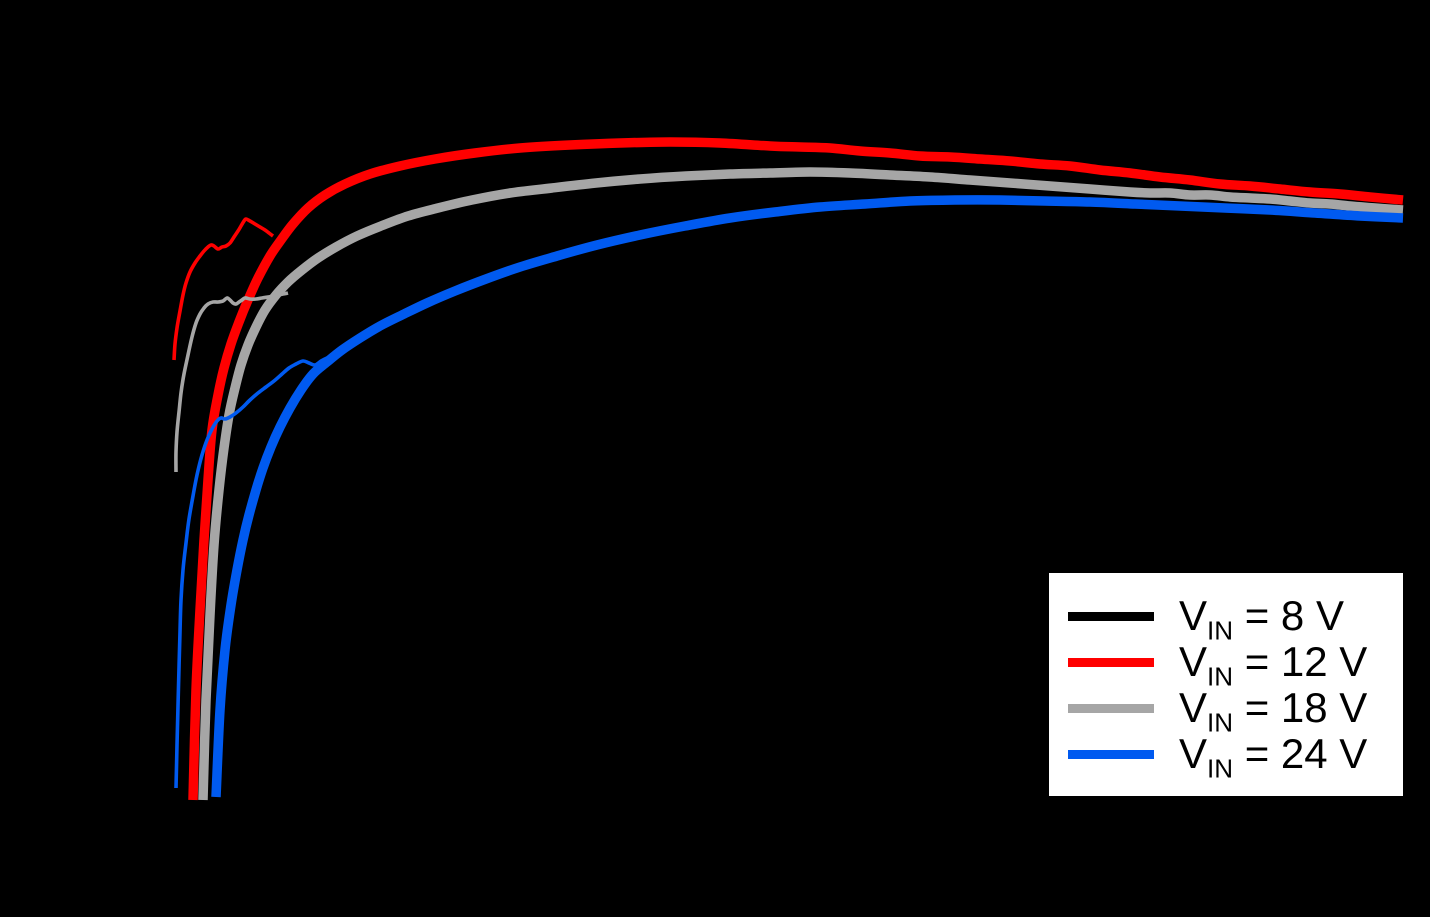 Image resolution: width=1430 pixels, height=917 pixels. Describe the element at coordinates (1111, 662) in the screenshot. I see `legend-swatch-vin-12v` at that location.